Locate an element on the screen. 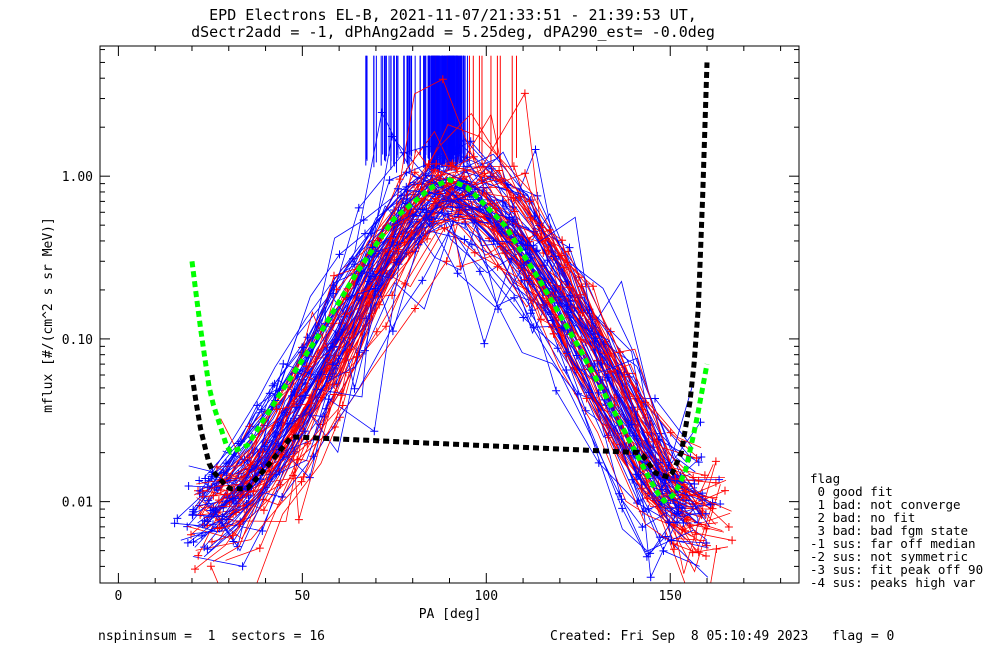  y-axis-label: mflux [#/(cm^2 s sr MeV)] is located at coordinates (48, 315).